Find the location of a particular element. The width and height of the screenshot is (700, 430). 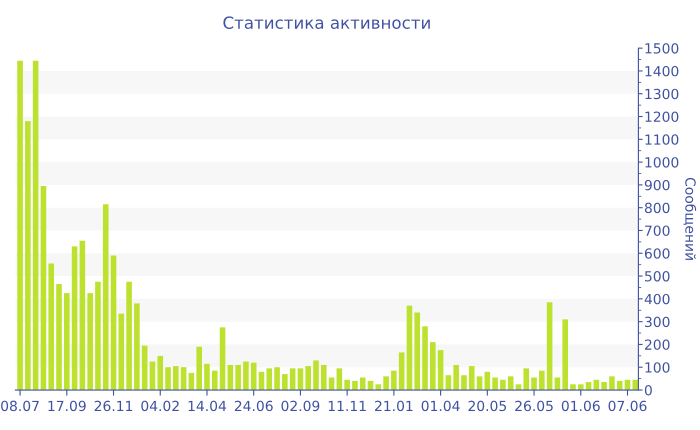

x-tick-label: 26.11 is located at coordinates (113, 406).